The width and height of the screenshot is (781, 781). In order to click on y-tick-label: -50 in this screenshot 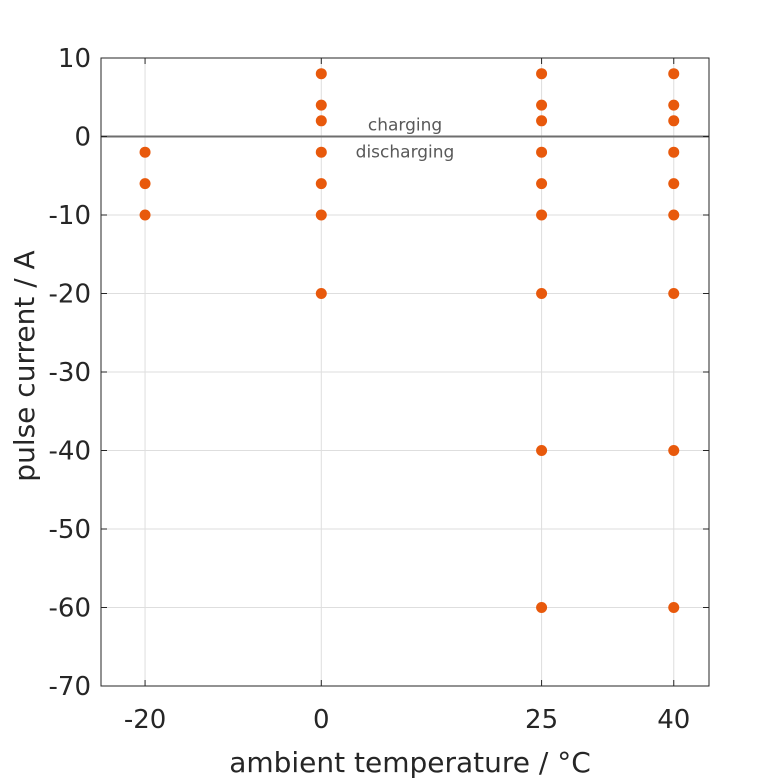, I will do `click(70, 530)`.